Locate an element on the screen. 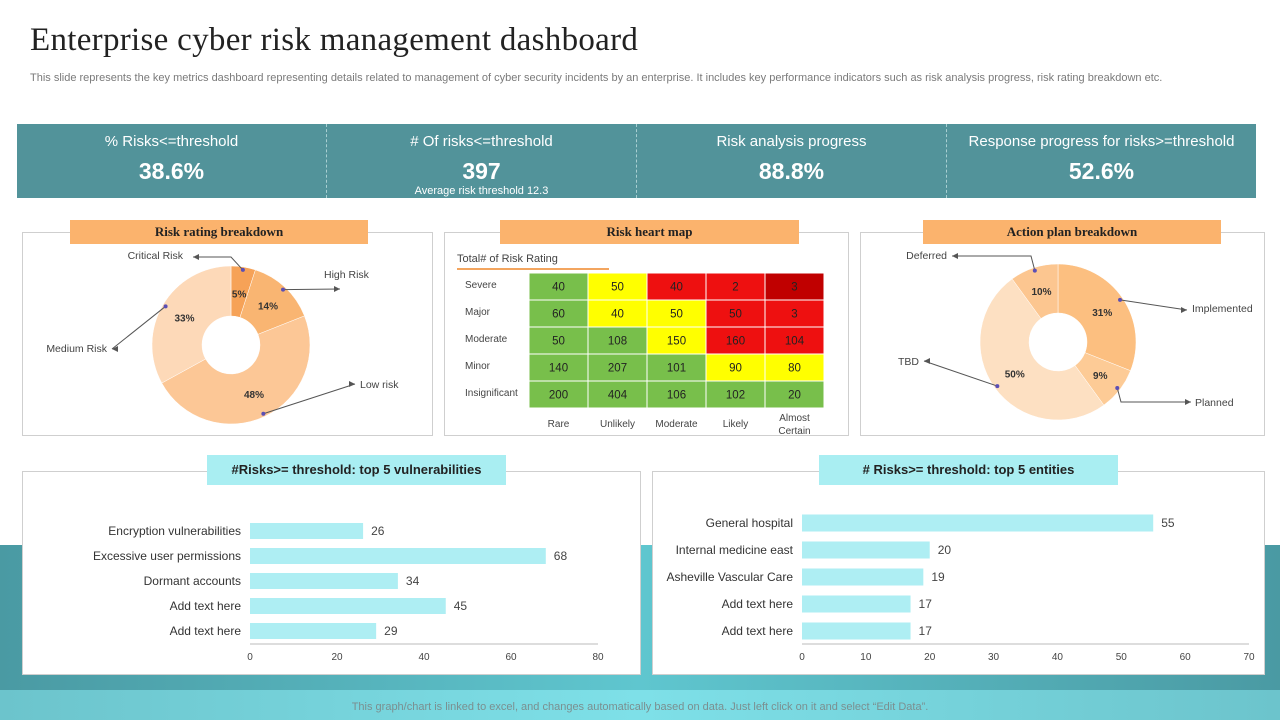  donut-slice-medium-risk is located at coordinates (191, 324).